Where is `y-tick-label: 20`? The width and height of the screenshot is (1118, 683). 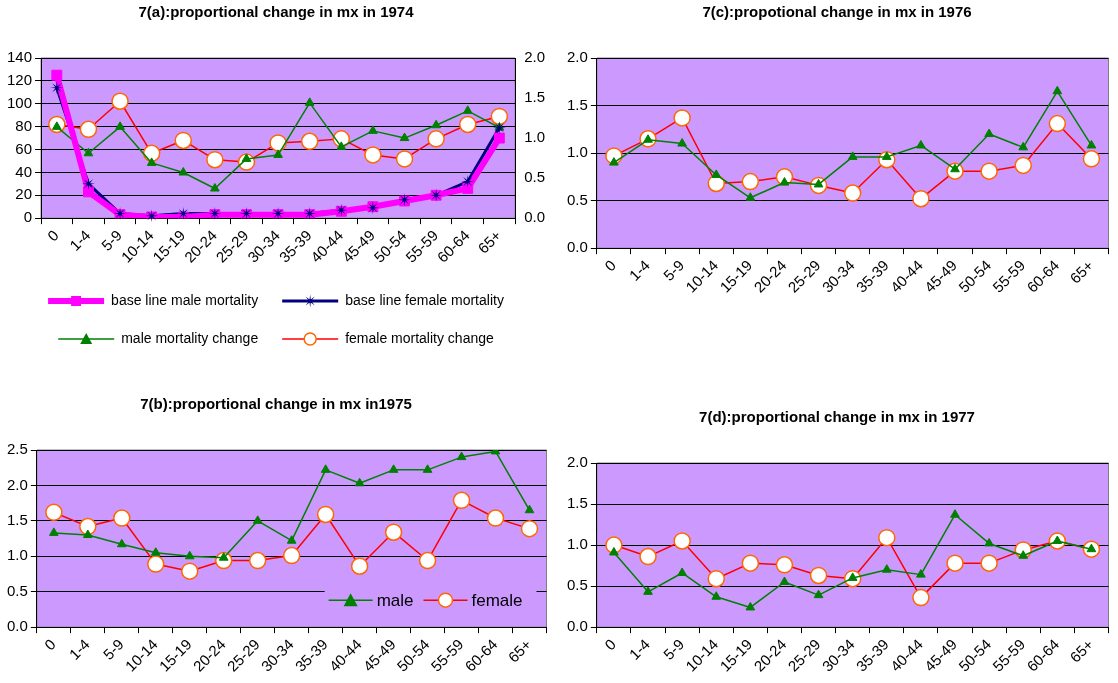
y-tick-label: 20 is located at coordinates (24, 194).